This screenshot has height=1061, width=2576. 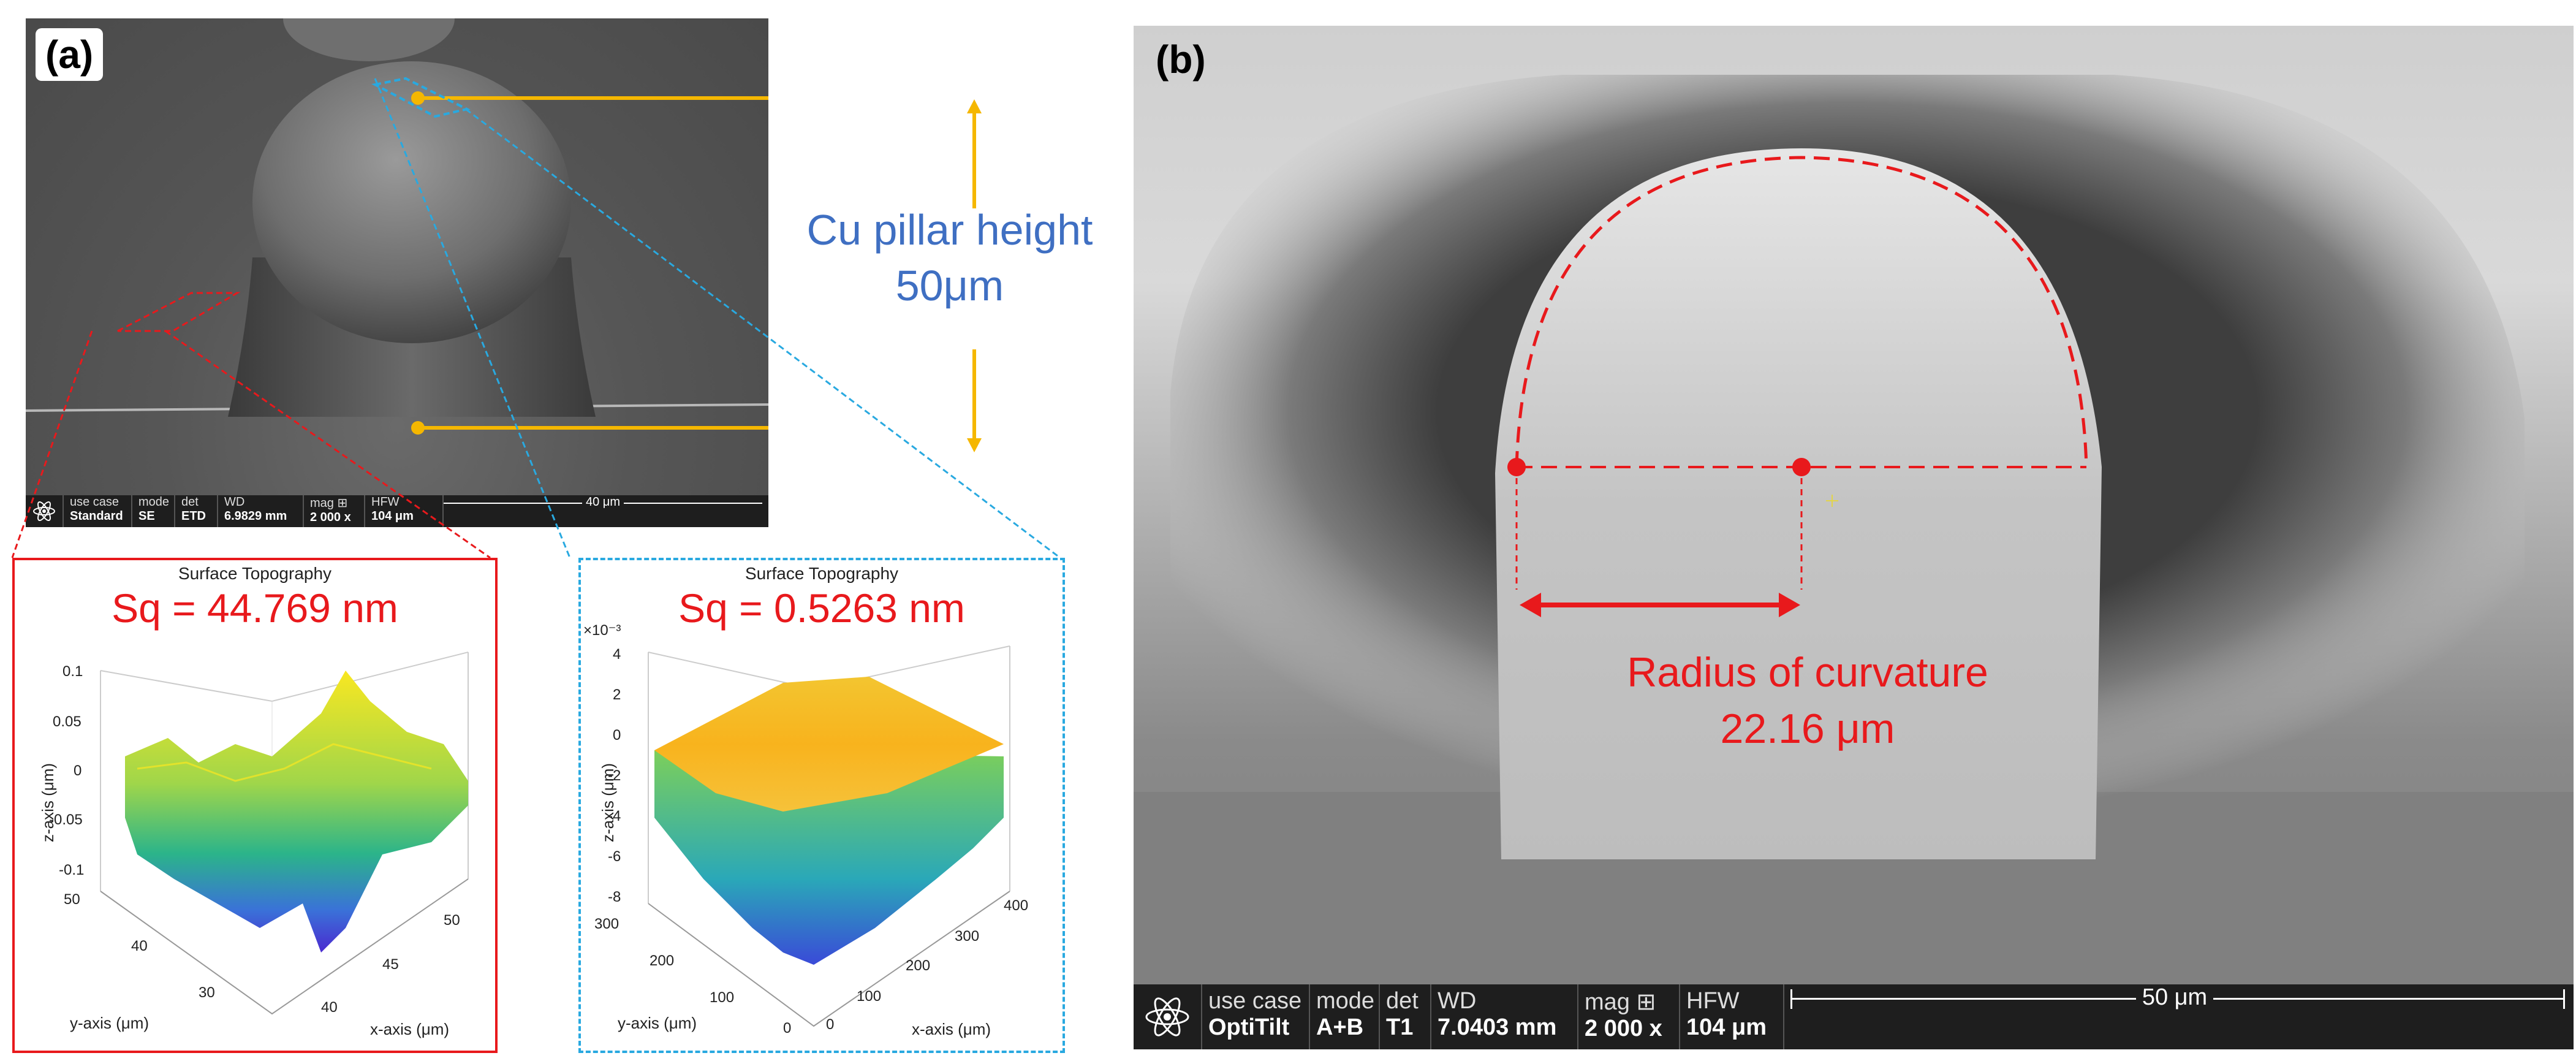 I want to click on plot-right-xtick: 300, so click(x=967, y=936).